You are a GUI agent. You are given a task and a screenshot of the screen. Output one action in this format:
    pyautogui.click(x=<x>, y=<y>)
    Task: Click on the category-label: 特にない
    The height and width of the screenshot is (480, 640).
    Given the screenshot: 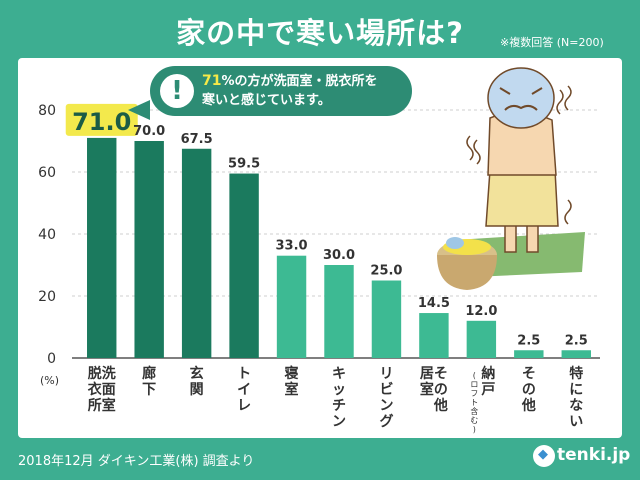 What is the action you would take?
    pyautogui.click(x=576, y=397)
    